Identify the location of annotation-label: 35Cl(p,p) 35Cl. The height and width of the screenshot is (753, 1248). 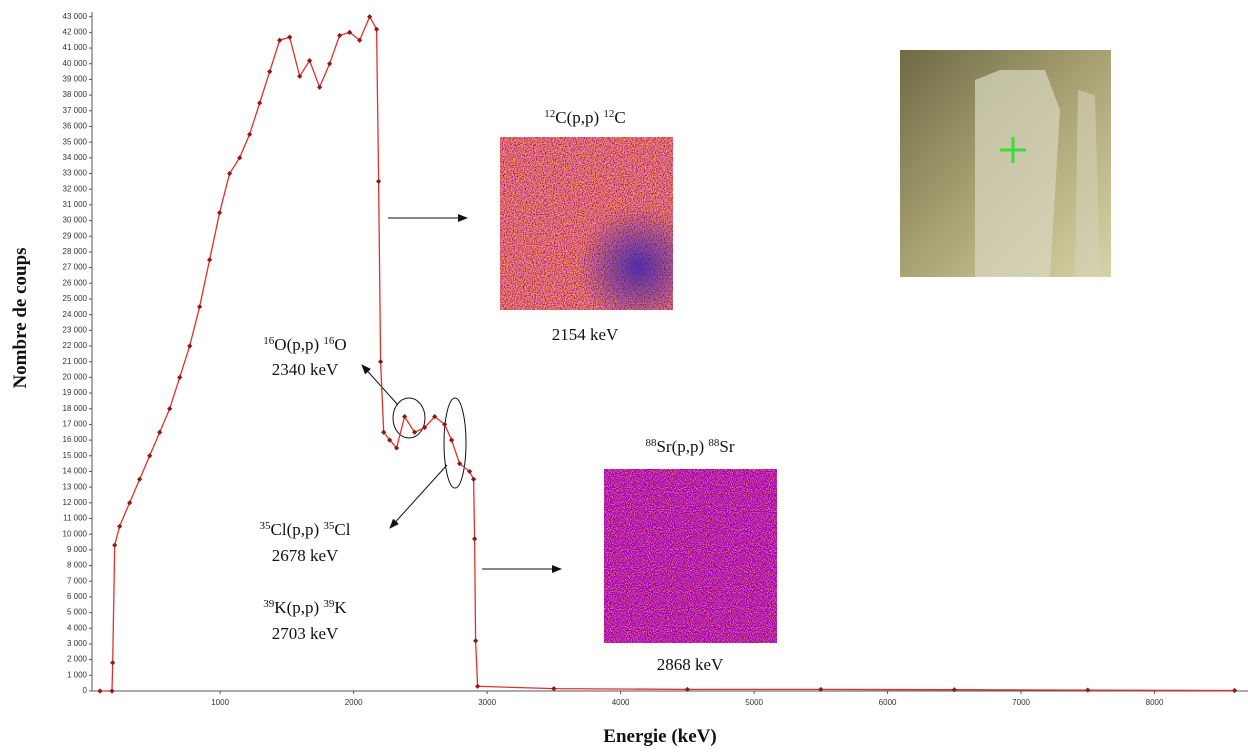
(305, 529).